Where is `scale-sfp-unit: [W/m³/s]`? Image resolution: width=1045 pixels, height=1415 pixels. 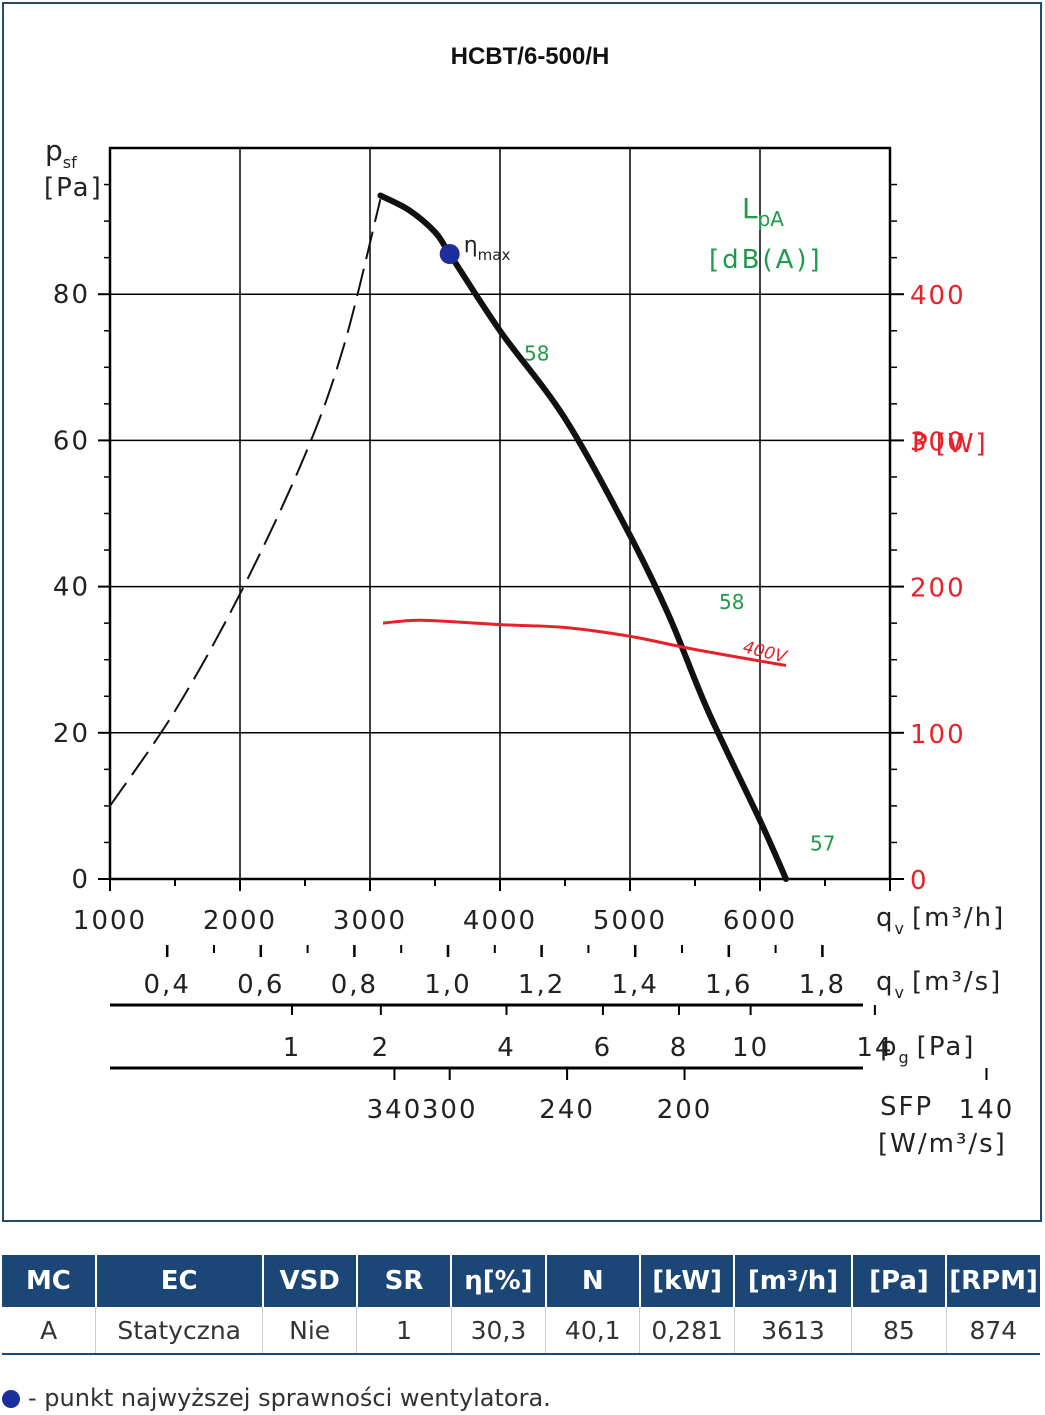 scale-sfp-unit: [W/m³/s] is located at coordinates (942, 1144).